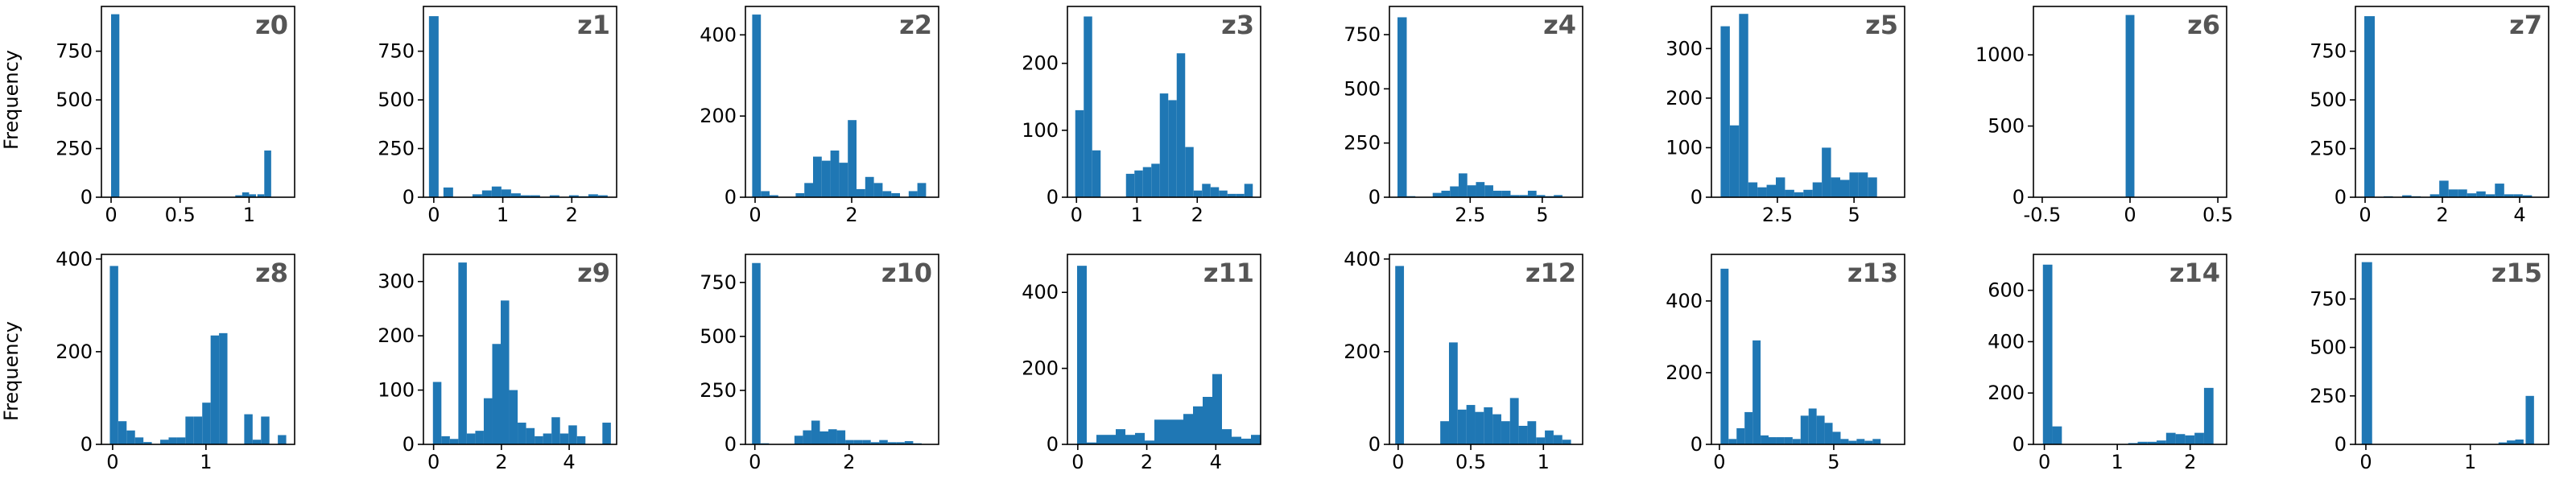 This screenshot has width=2576, height=483. What do you see at coordinates (915, 25) in the screenshot?
I see `panel-title: z2` at bounding box center [915, 25].